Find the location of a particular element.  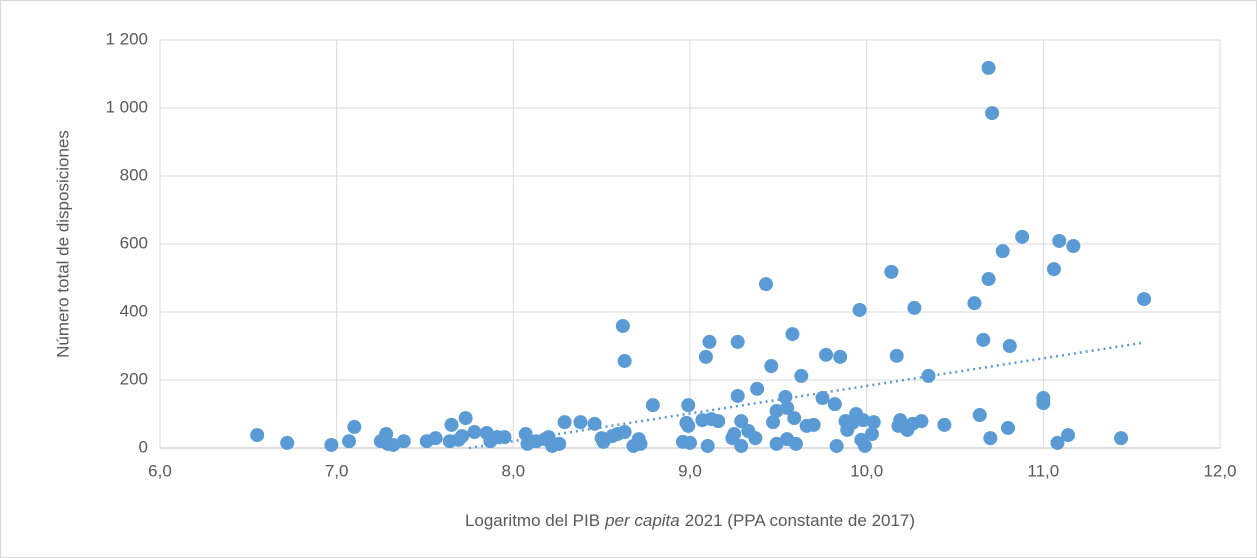

x-axis-label-part: 2021 (PPA constante de 2017) is located at coordinates (800, 520).